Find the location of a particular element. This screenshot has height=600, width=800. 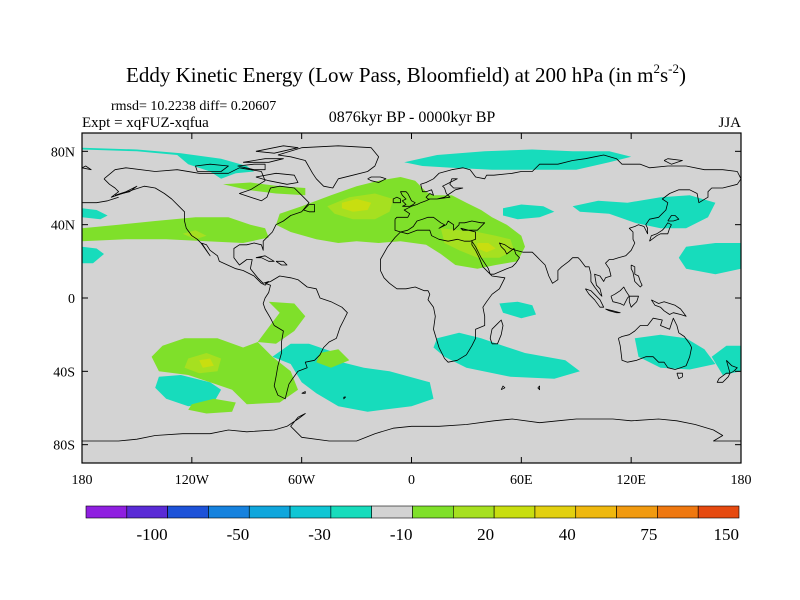

colorbar-label-4: 20 is located at coordinates (485, 534).